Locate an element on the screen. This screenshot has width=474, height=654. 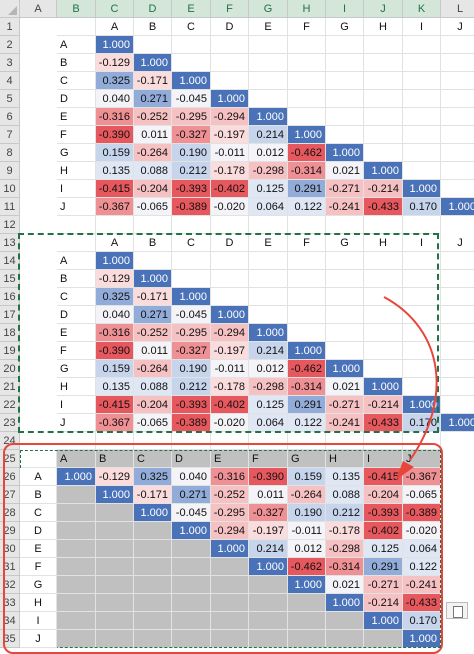
matrix1-coef-cell: -0.316 is located at coordinates (115, 117).